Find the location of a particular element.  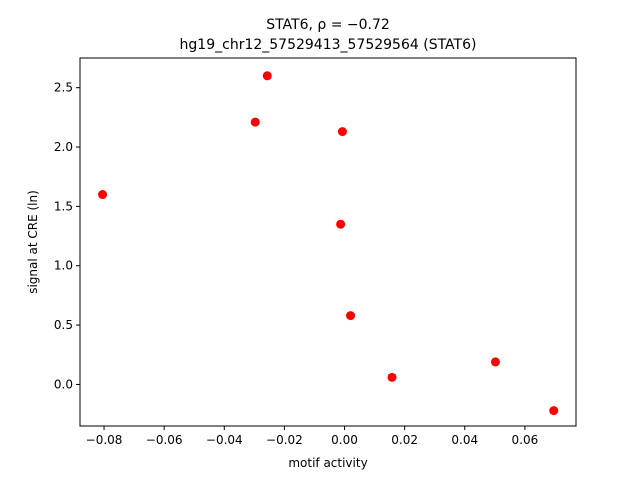

x-tick-label: −0.02 is located at coordinates (284, 440).